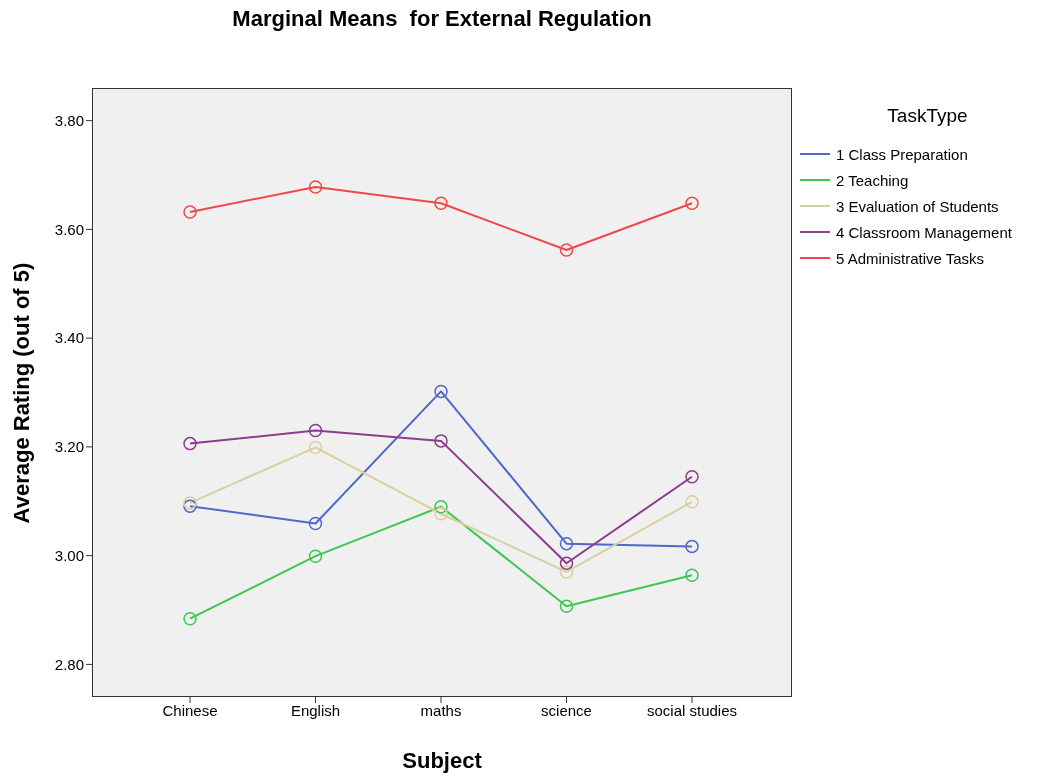  Describe the element at coordinates (69, 120) in the screenshot. I see `y-tick-label: 3.80` at that location.